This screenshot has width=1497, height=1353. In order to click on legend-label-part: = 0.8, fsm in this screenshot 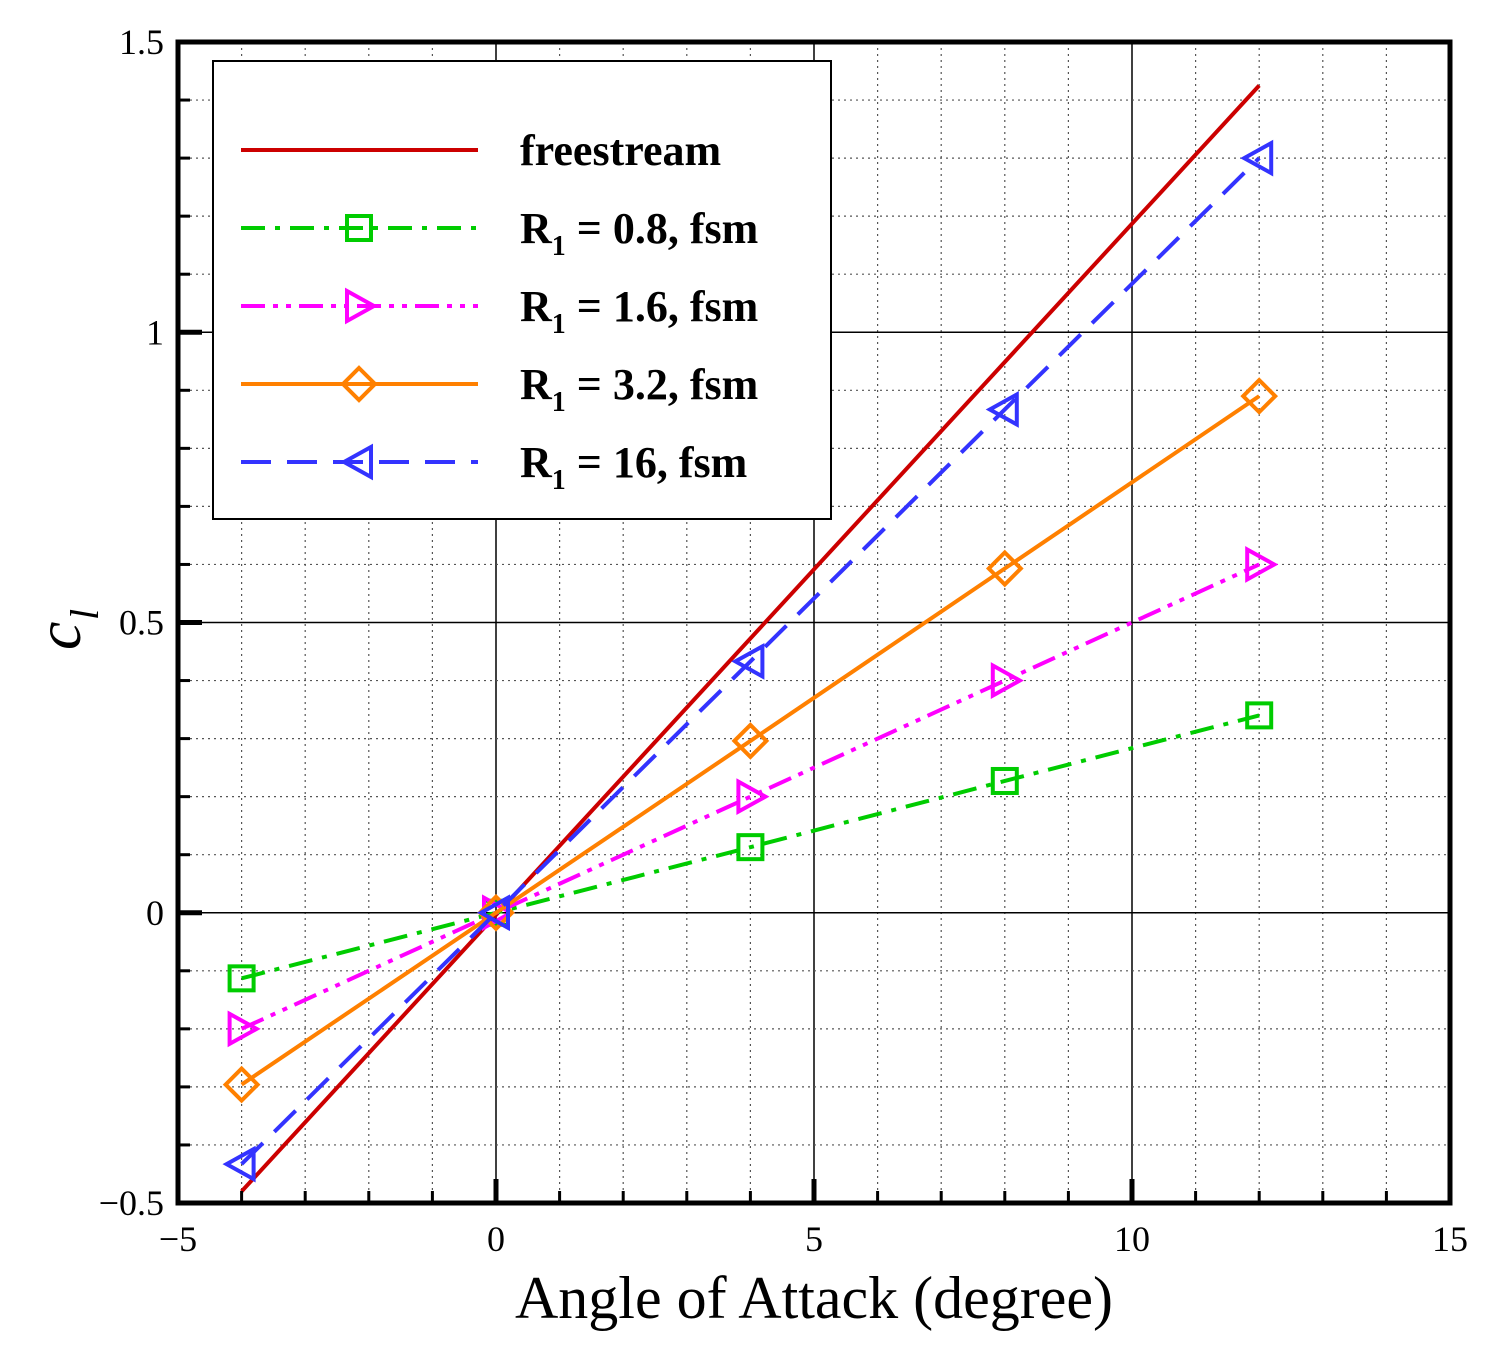, I will do `click(662, 228)`.